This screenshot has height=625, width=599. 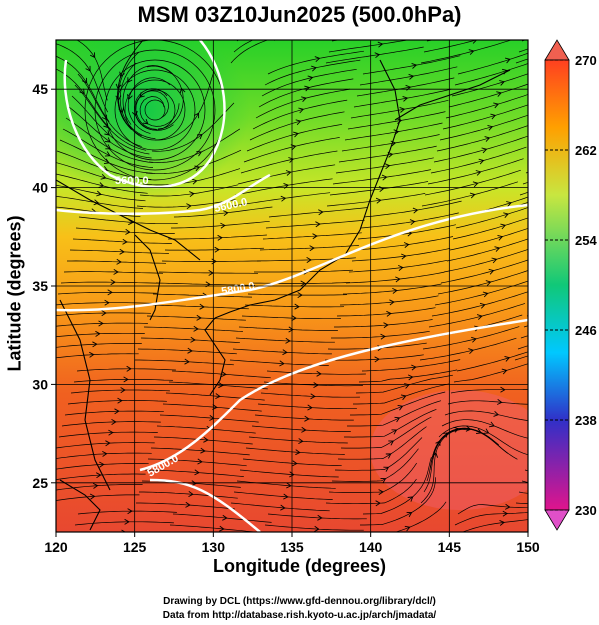 What do you see at coordinates (40, 483) in the screenshot?
I see `y-tick-label: 25` at bounding box center [40, 483].